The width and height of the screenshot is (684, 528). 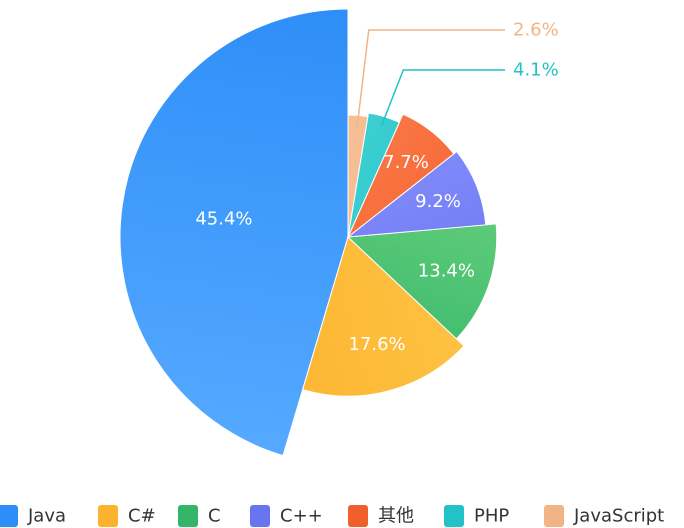 I want to click on legend-label: Java, so click(x=46, y=516).